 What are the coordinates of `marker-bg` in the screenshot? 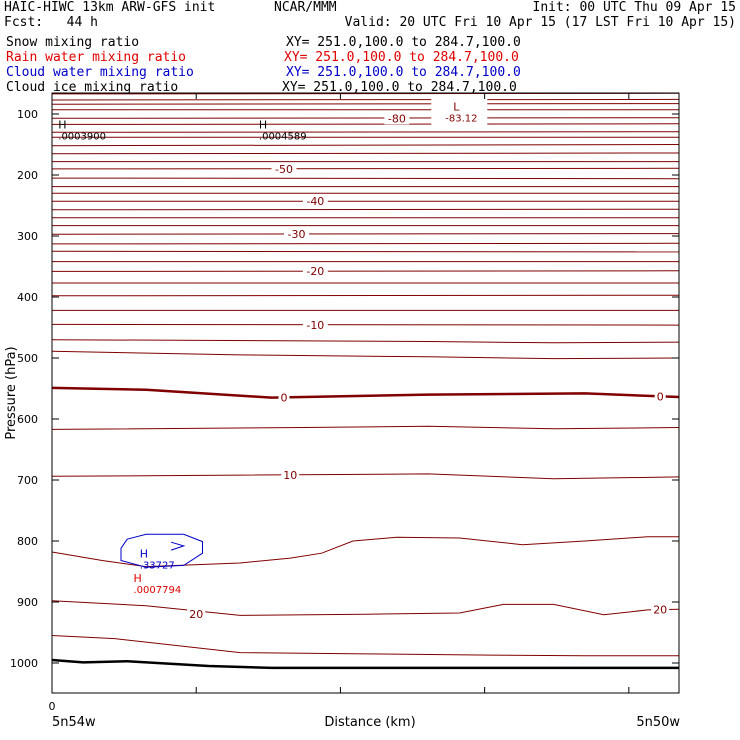 It's located at (459, 112).